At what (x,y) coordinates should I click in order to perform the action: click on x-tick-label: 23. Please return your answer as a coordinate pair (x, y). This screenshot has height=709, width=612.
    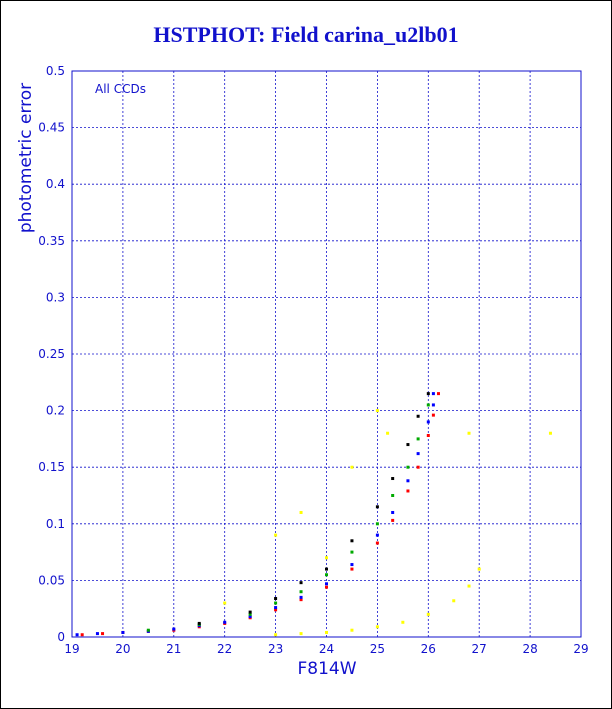
    Looking at the image, I should click on (275, 649).